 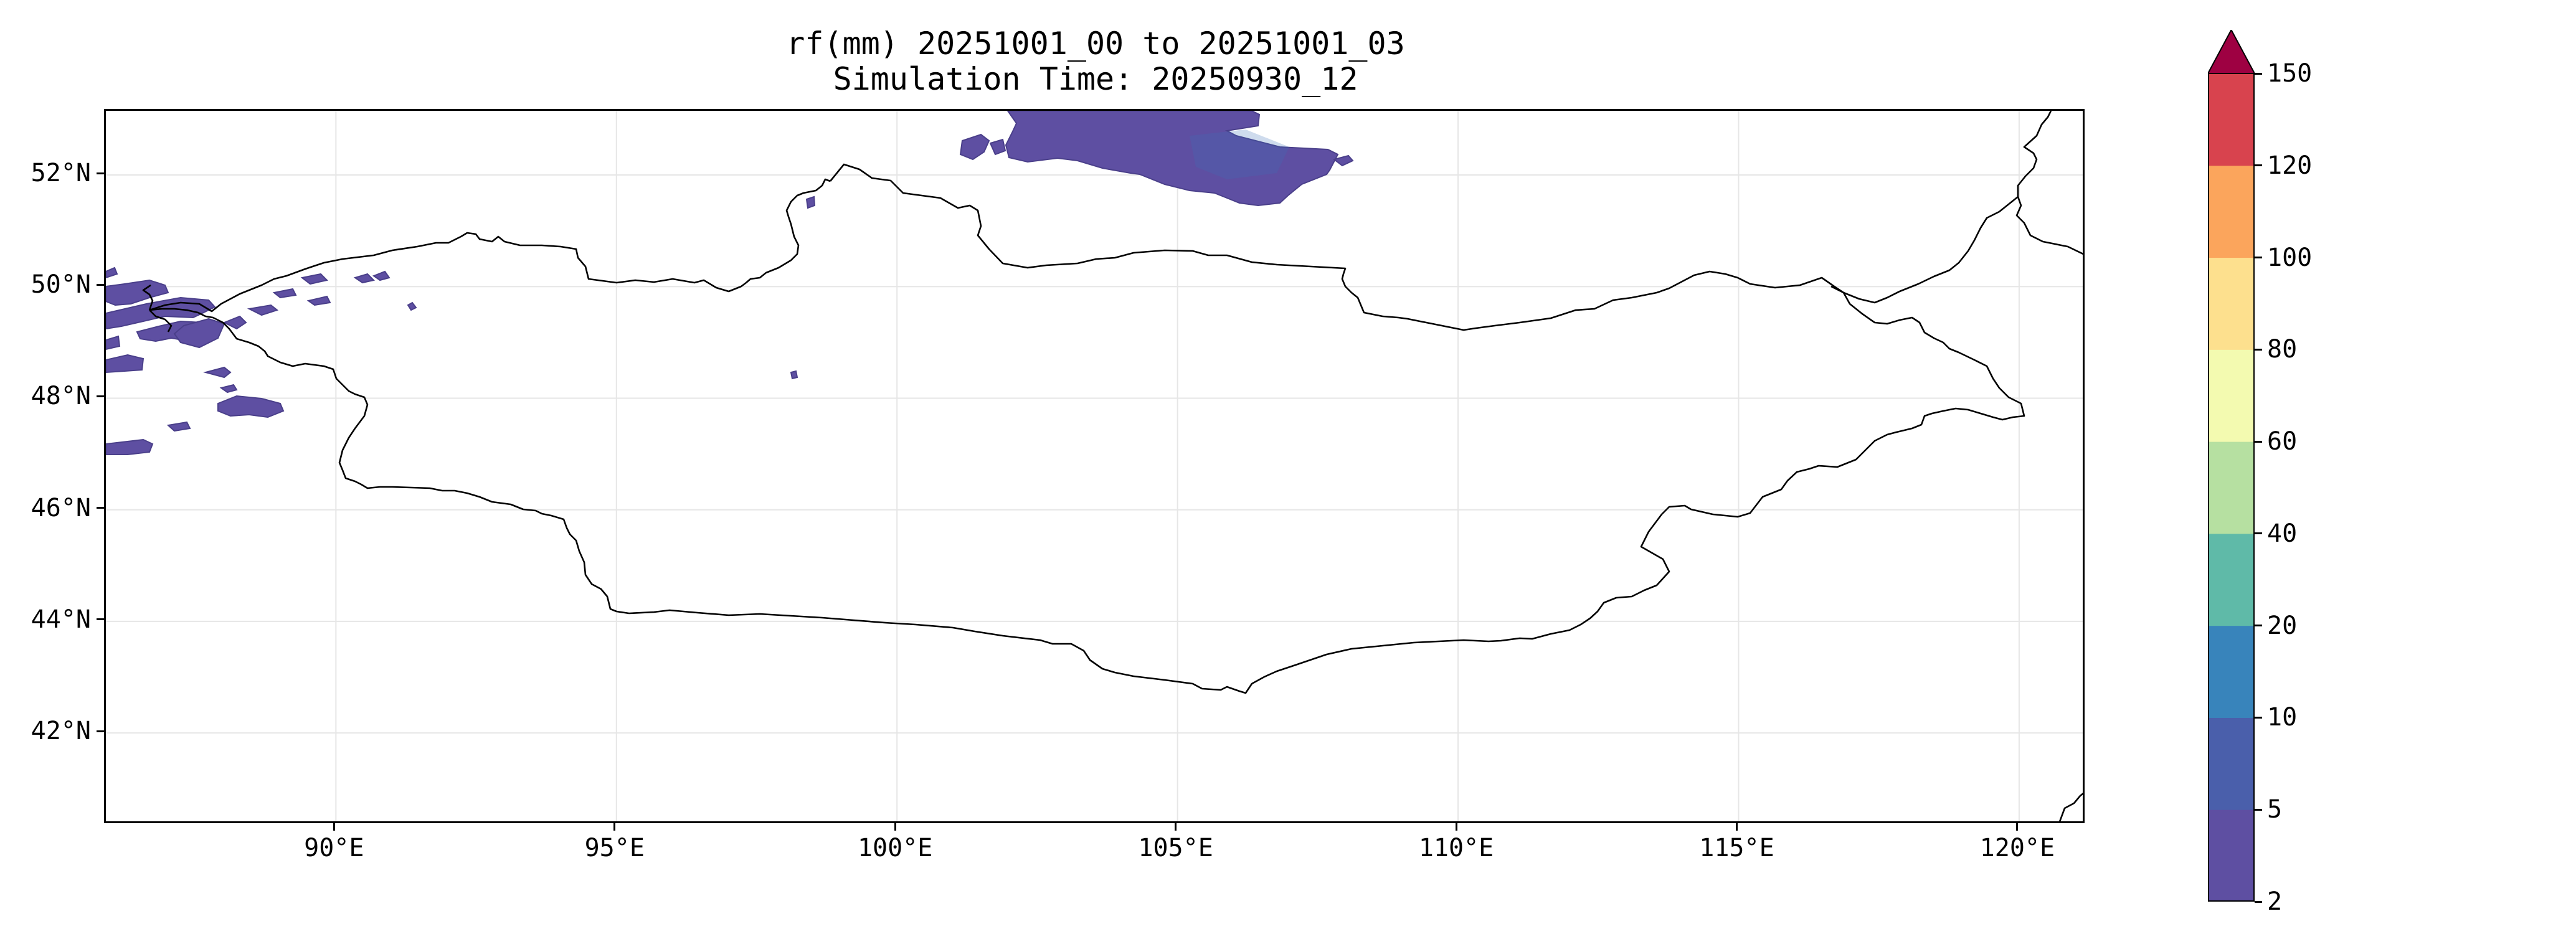 What do you see at coordinates (1175, 848) in the screenshot?
I see `lon-label-105: 105°E` at bounding box center [1175, 848].